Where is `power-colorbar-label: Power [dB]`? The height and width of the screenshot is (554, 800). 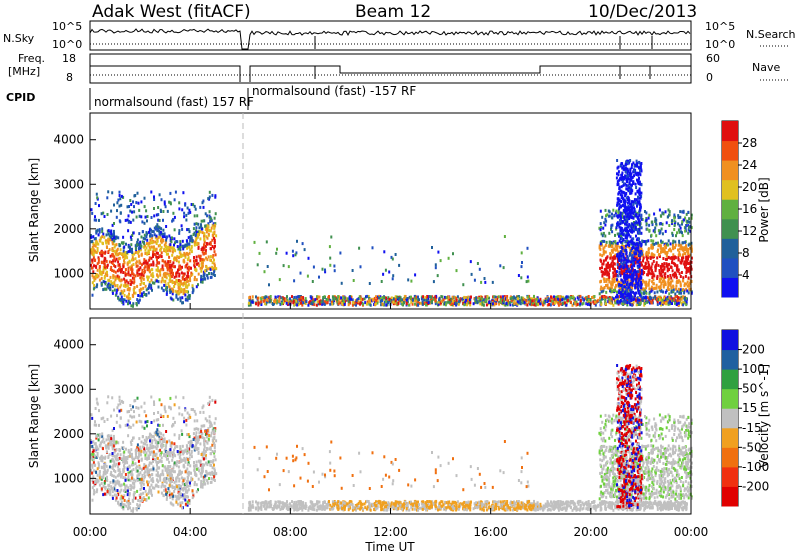
power-colorbar-label: Power [dB] is located at coordinates (764, 209).